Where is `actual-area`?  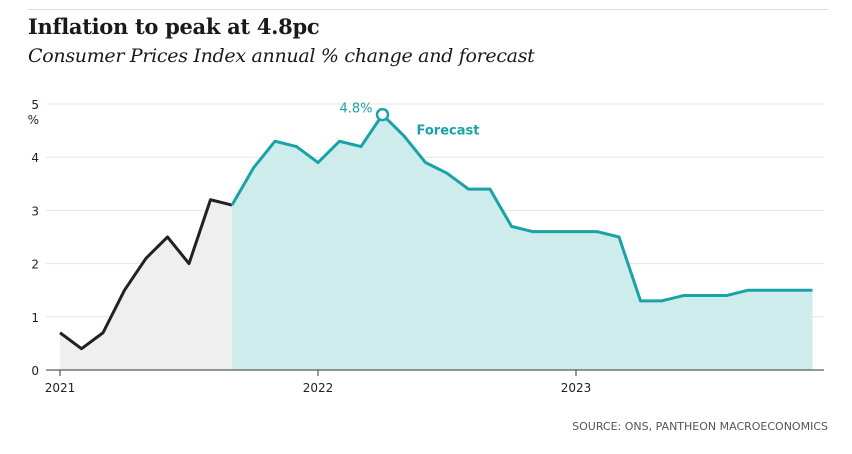
actual-area is located at coordinates (146, 284).